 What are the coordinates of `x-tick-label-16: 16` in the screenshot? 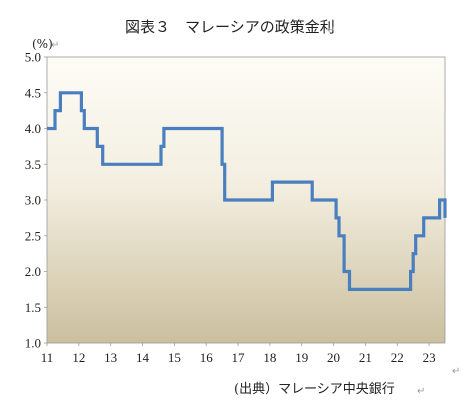 It's located at (207, 357).